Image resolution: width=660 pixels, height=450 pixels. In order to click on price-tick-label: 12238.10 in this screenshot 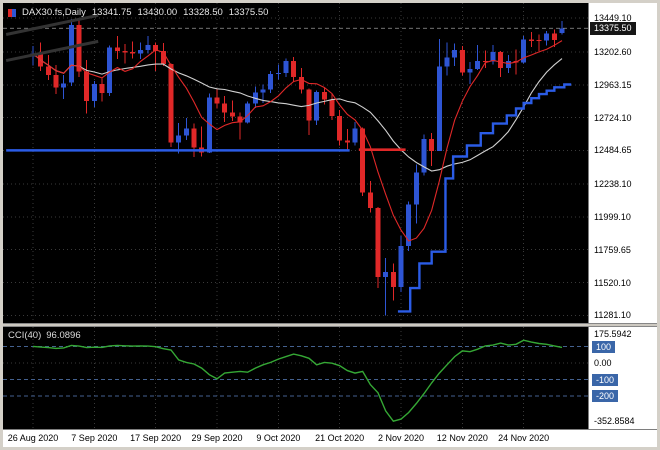, I will do `click(613, 184)`.